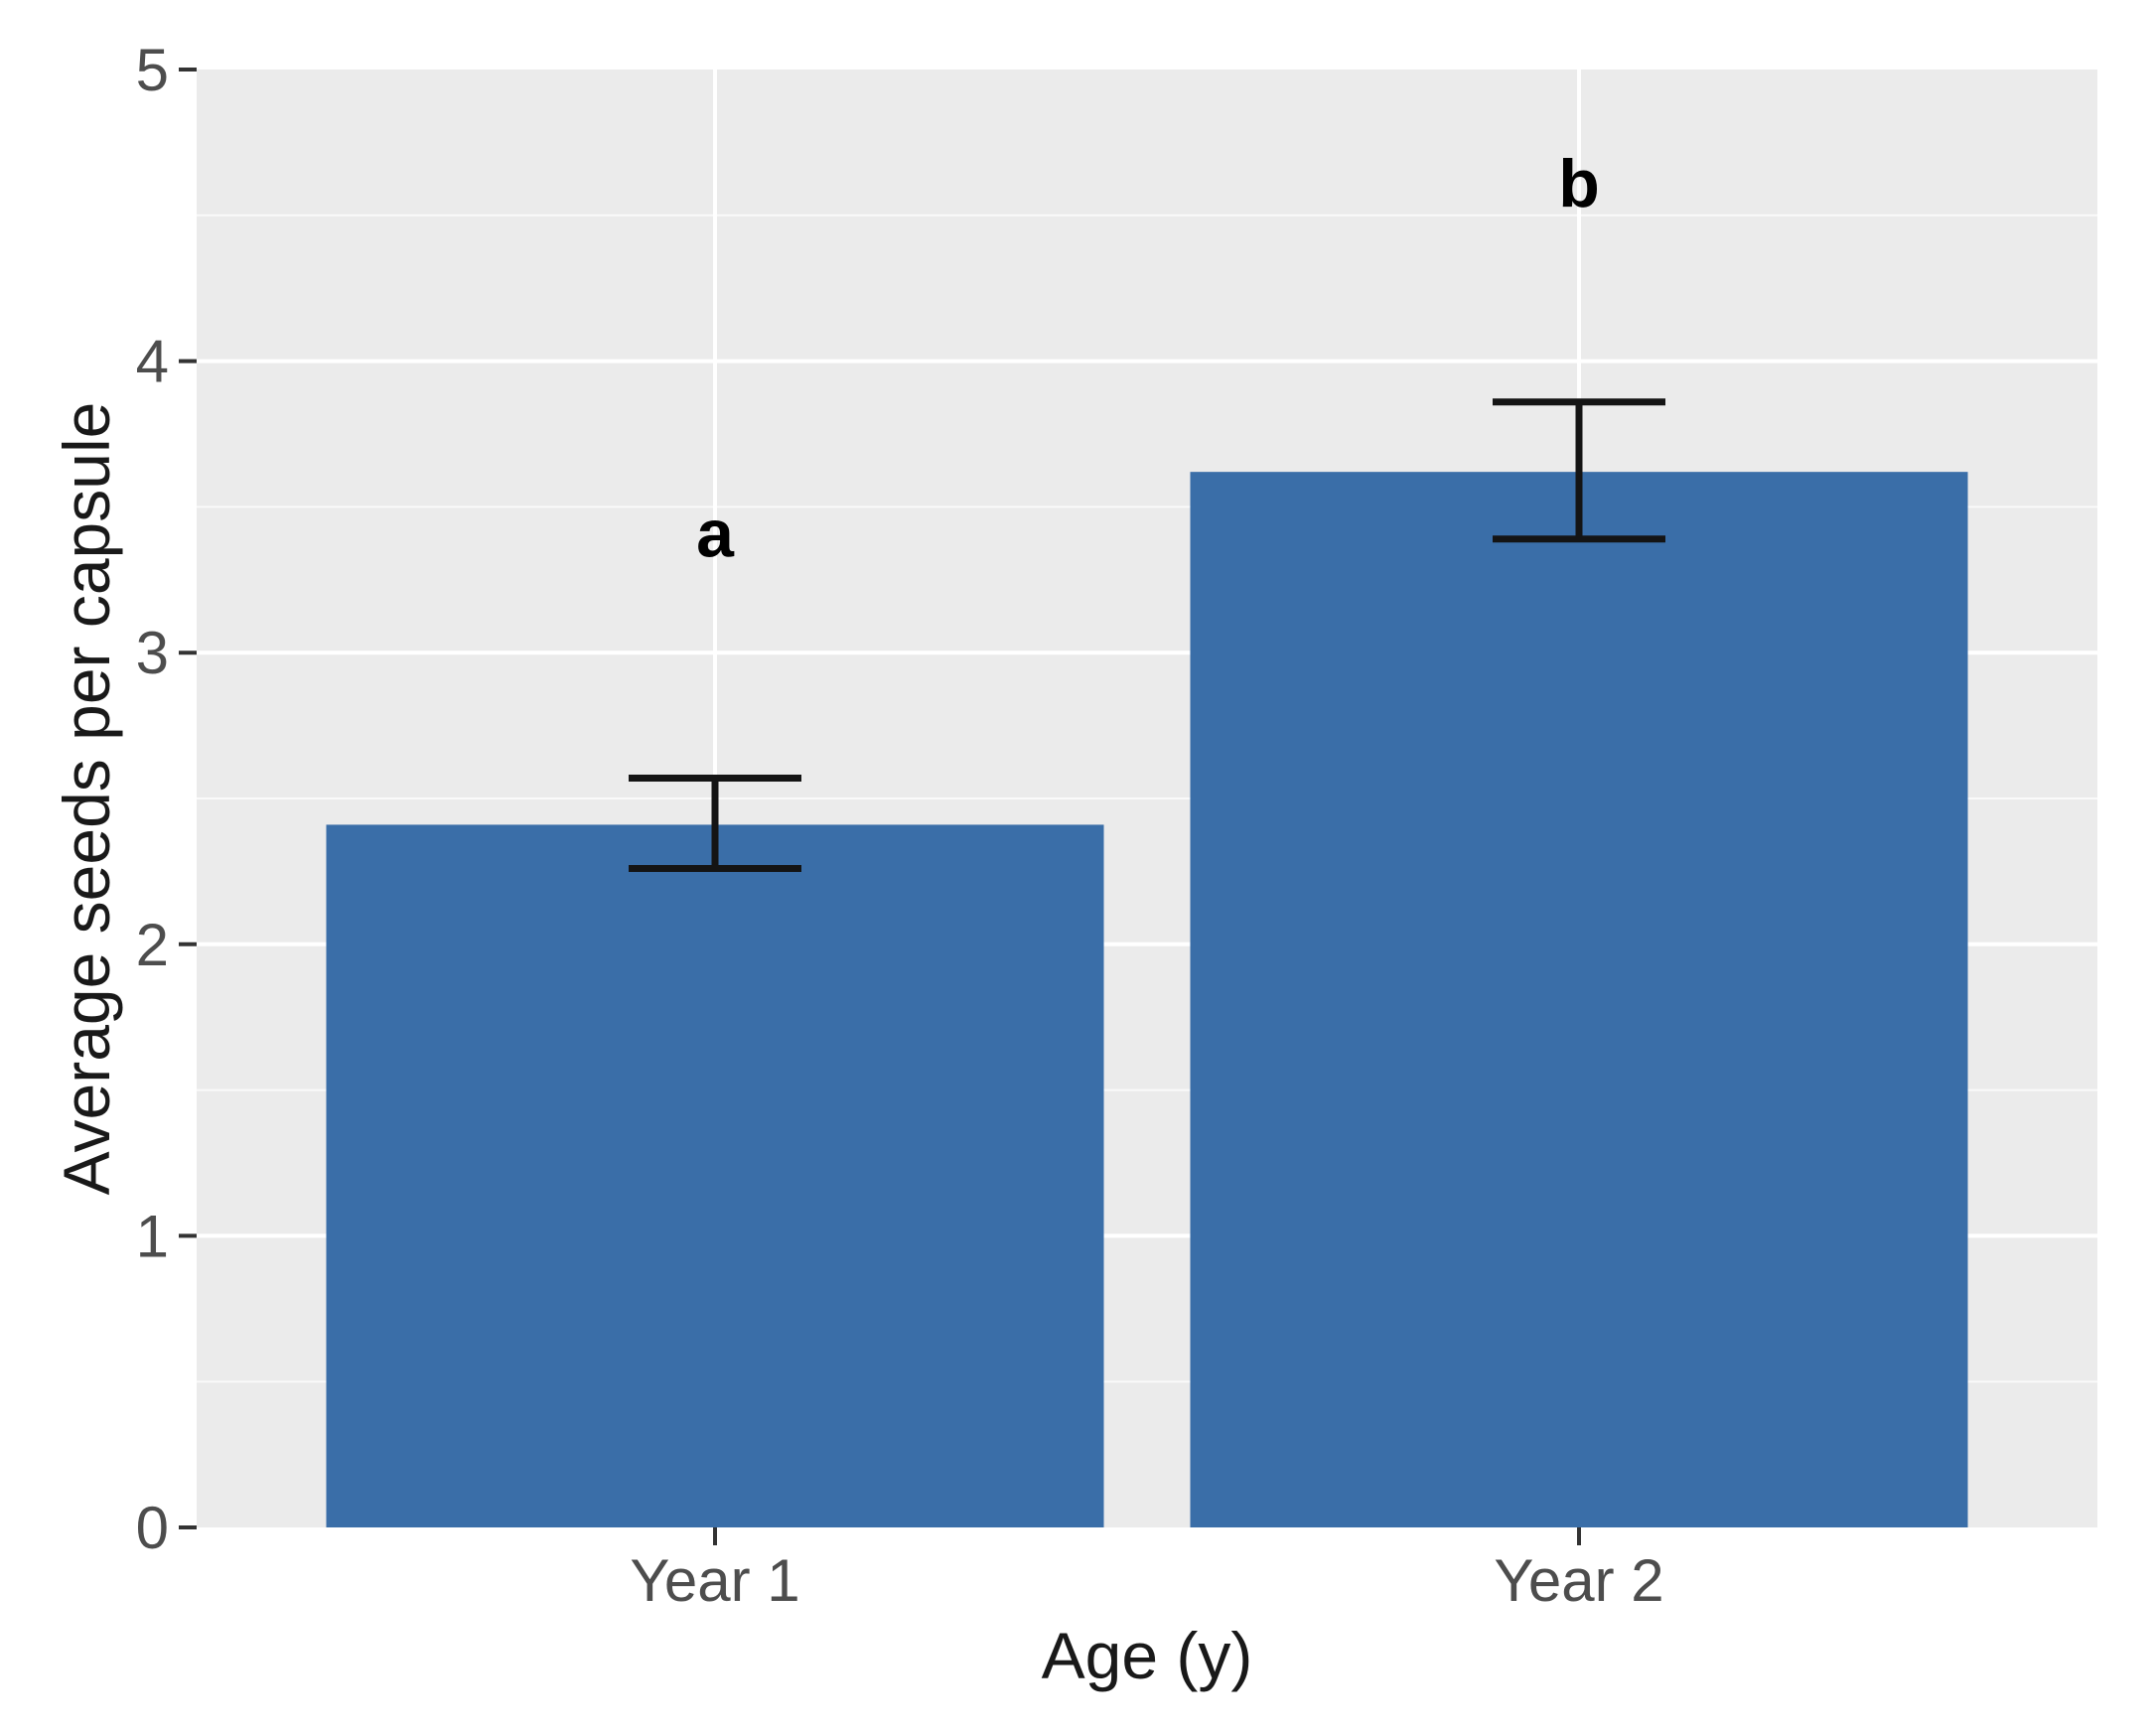  I want to click on x-tick-label: Year 2, so click(1579, 1581).